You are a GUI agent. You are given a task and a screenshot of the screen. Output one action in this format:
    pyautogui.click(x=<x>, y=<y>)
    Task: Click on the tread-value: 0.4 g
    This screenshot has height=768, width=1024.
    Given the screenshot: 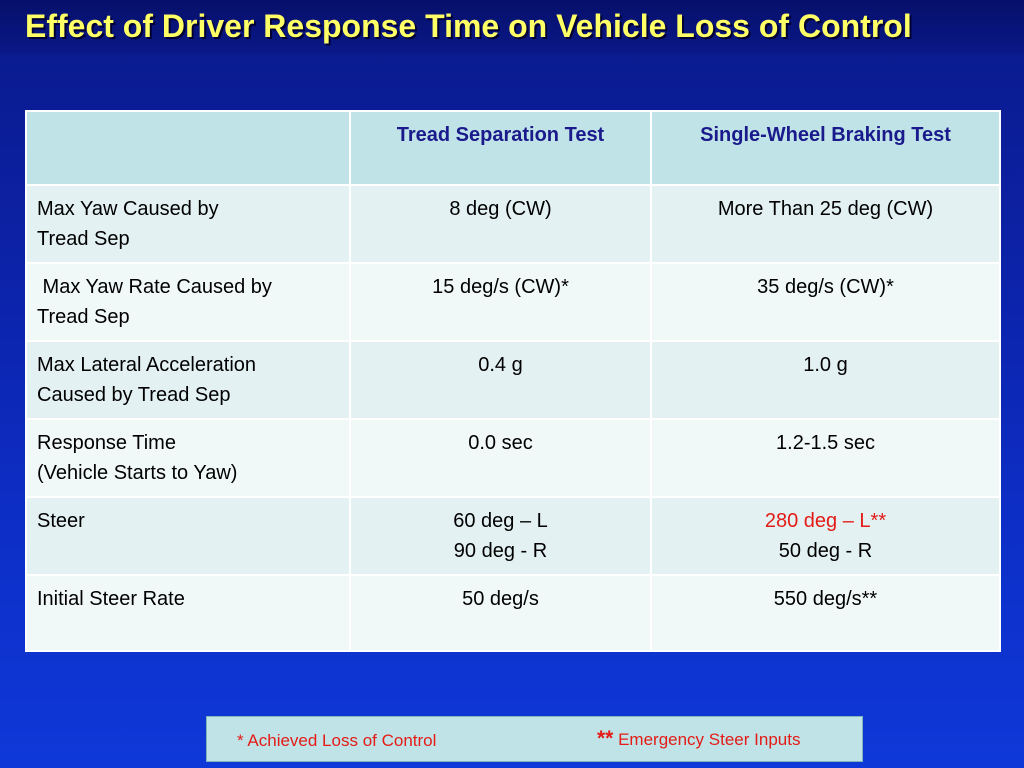 What is the action you would take?
    pyautogui.click(x=500, y=380)
    